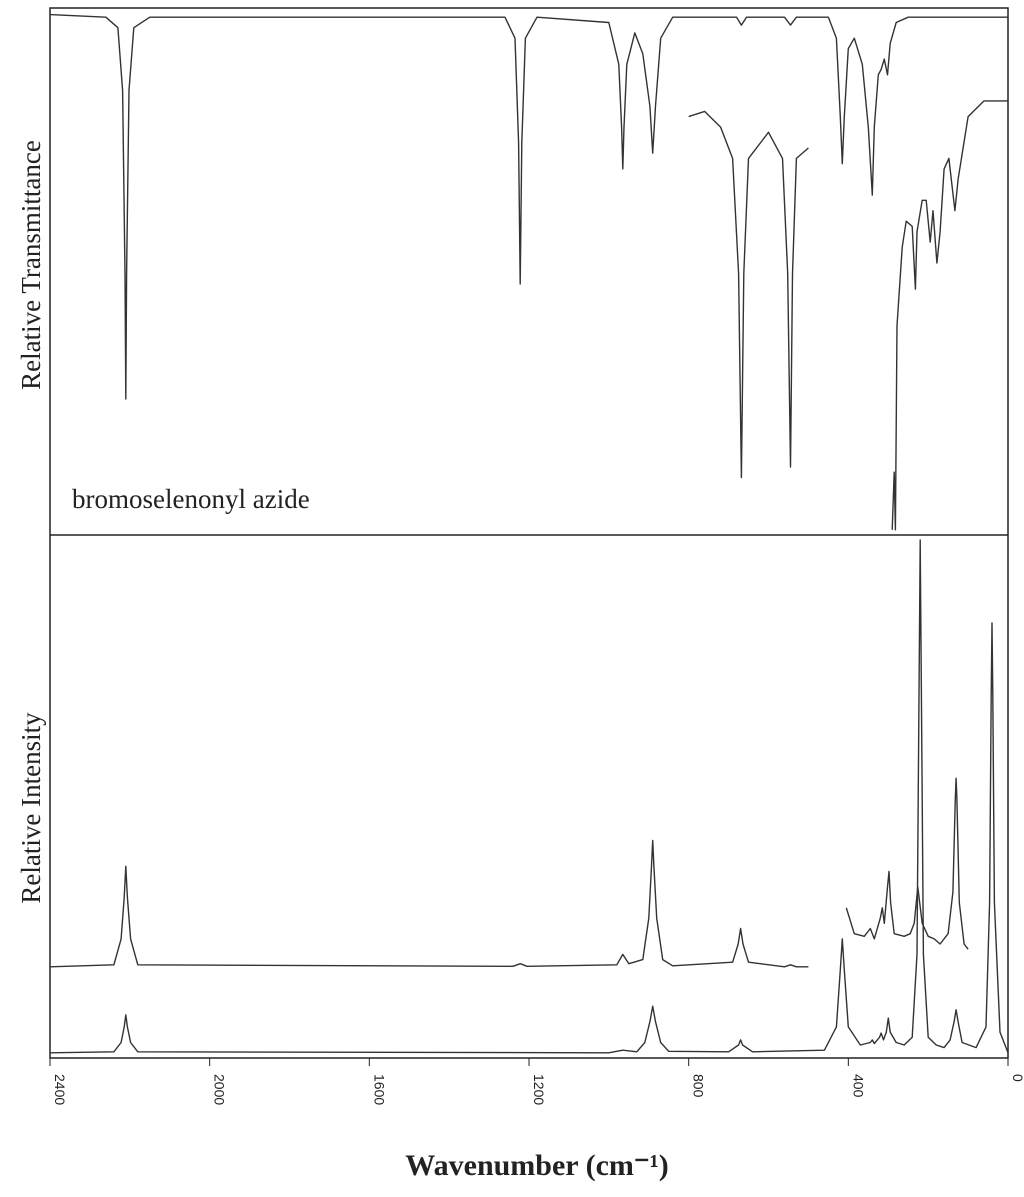 The image size is (1024, 1197). What do you see at coordinates (1017, 1078) in the screenshot?
I see `x-tick-label: 0` at bounding box center [1017, 1078].